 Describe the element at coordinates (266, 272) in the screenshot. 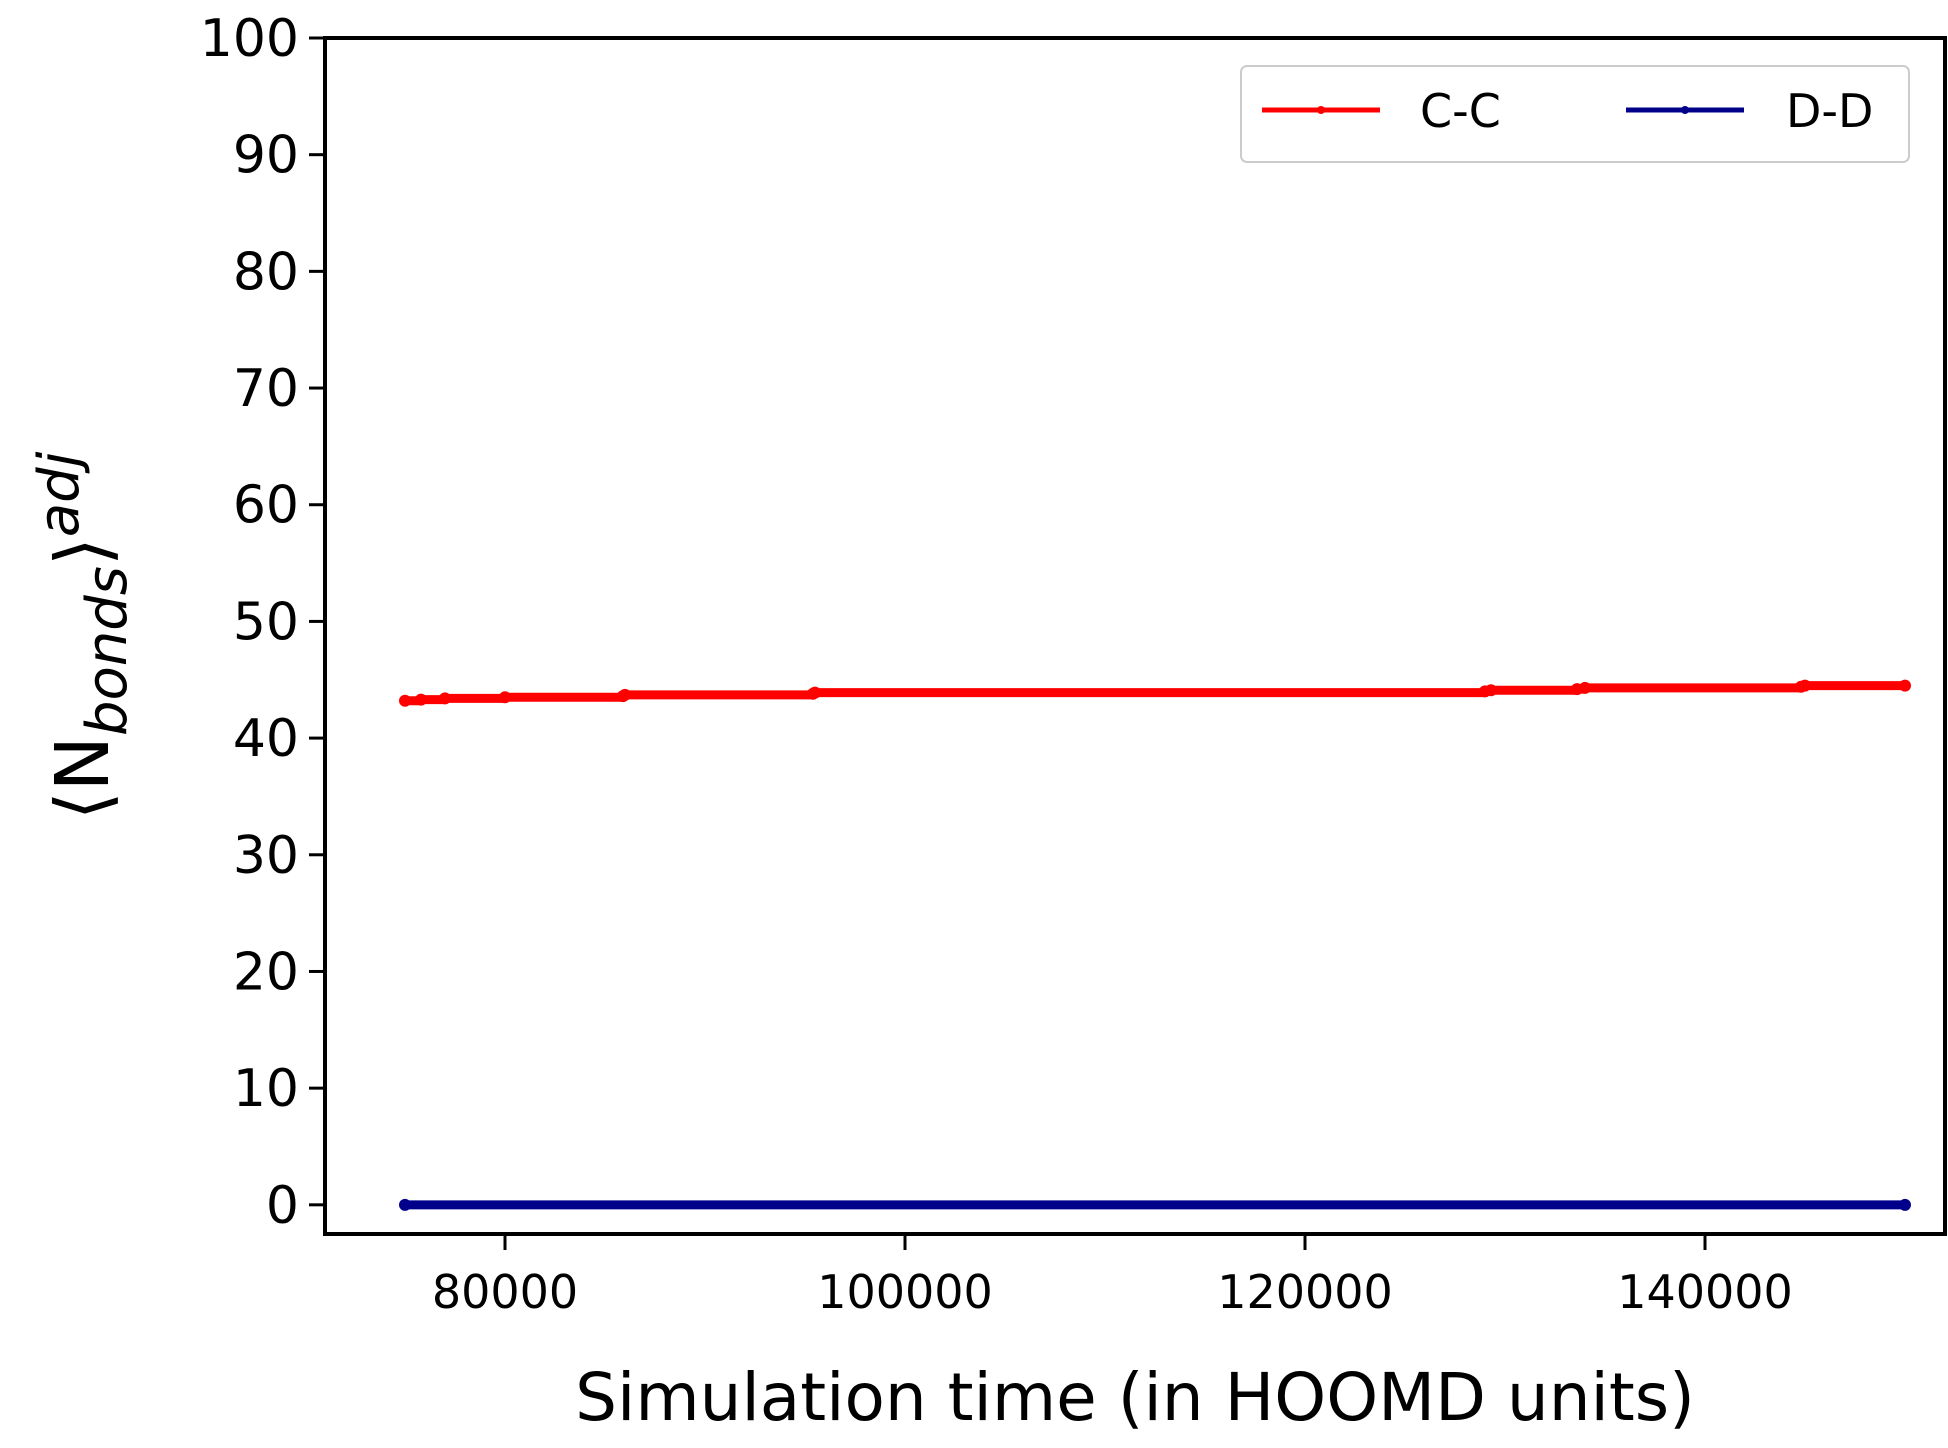

I see `y-tick-label: 80` at that location.